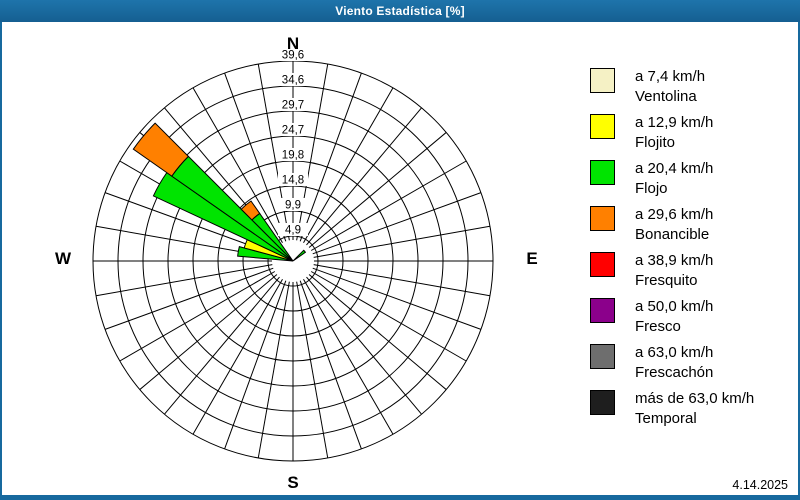 This screenshot has width=800, height=500. What do you see at coordinates (666, 418) in the screenshot?
I see `legend-class-name: Temporal` at bounding box center [666, 418].